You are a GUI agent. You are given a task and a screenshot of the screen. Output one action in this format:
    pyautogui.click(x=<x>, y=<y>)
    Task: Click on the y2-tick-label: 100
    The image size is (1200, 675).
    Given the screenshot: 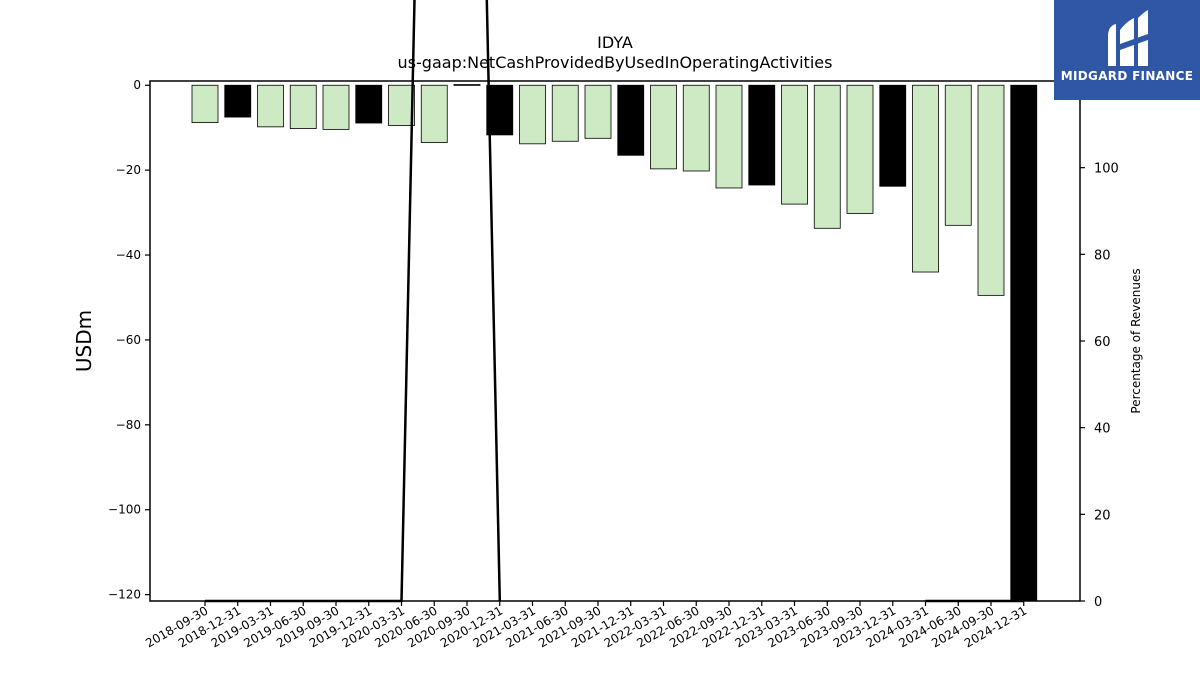 What is the action you would take?
    pyautogui.click(x=1106, y=169)
    